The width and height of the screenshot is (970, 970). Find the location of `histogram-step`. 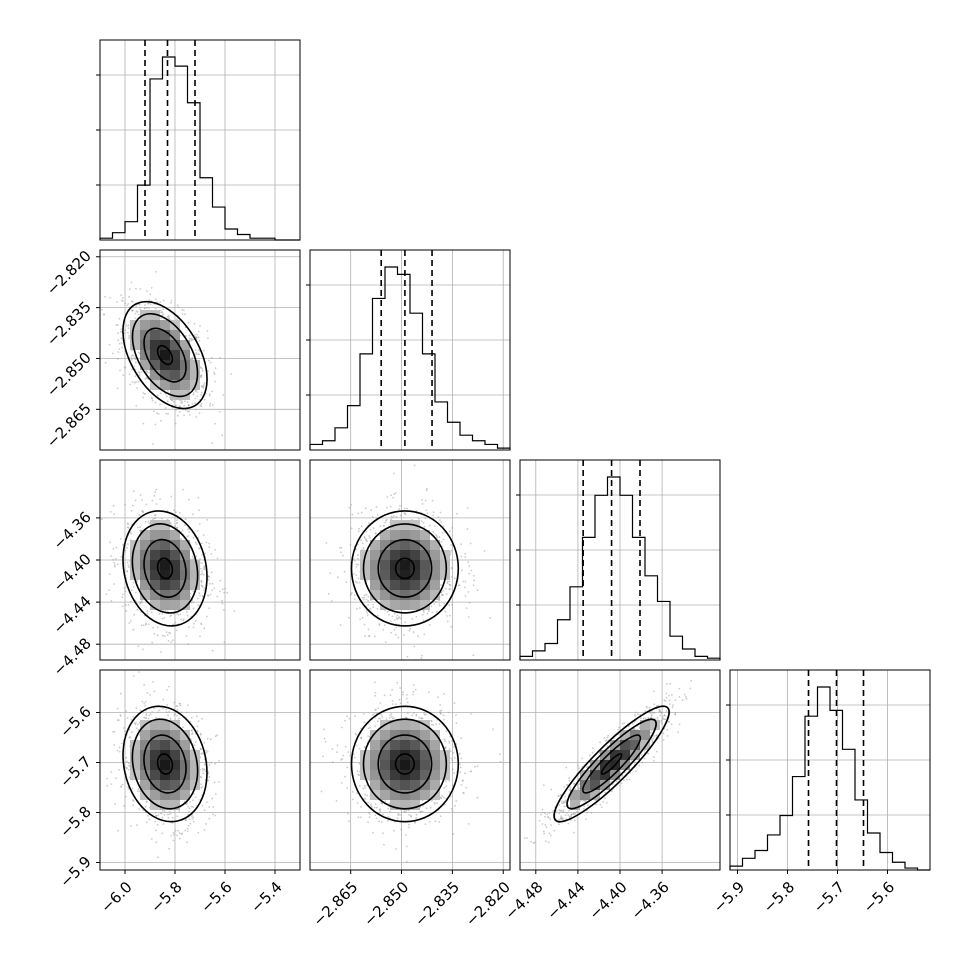

histogram-step is located at coordinates (829, 778).